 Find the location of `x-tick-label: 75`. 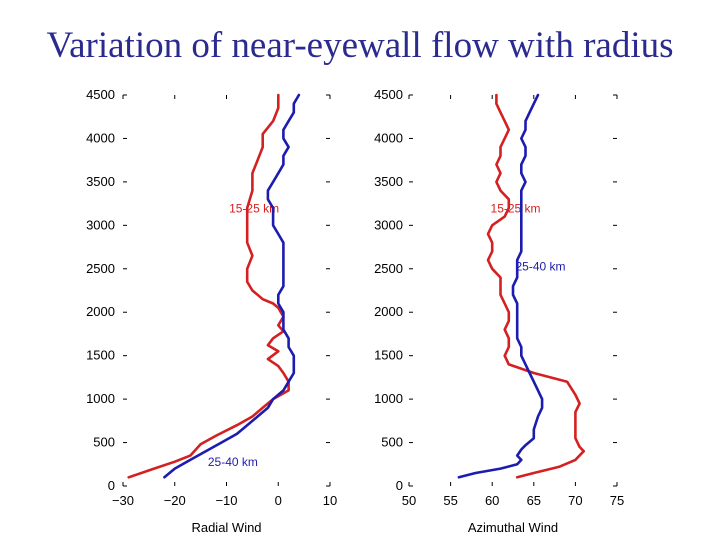

x-tick-label: 75 is located at coordinates (617, 500).